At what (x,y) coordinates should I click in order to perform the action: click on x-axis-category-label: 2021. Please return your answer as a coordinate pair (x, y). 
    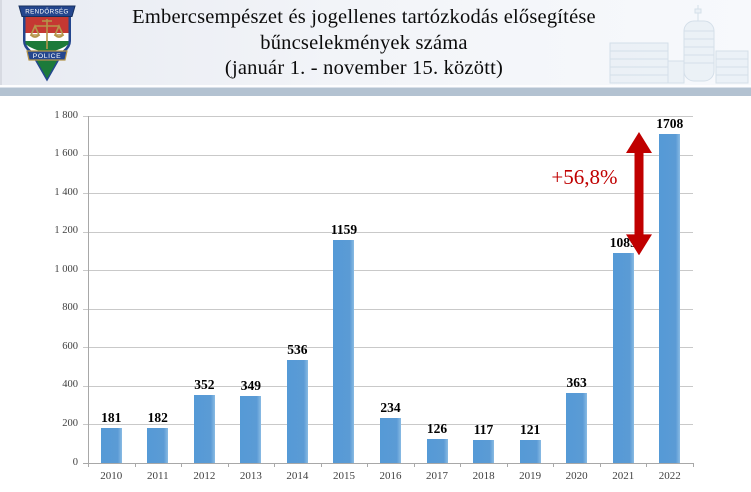
    Looking at the image, I should click on (623, 476).